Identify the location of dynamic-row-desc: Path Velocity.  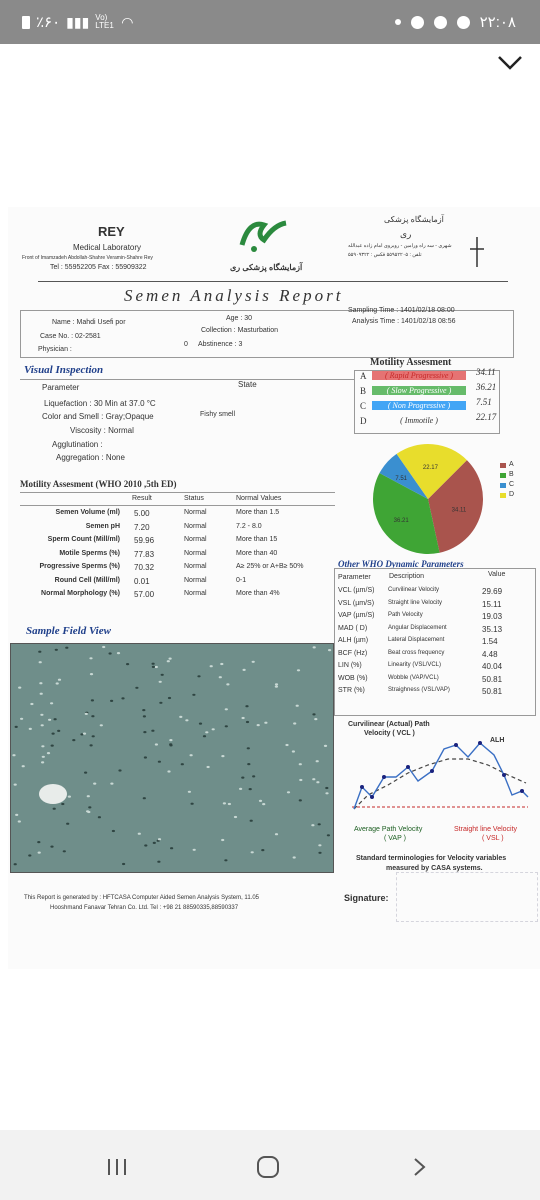
(405, 615).